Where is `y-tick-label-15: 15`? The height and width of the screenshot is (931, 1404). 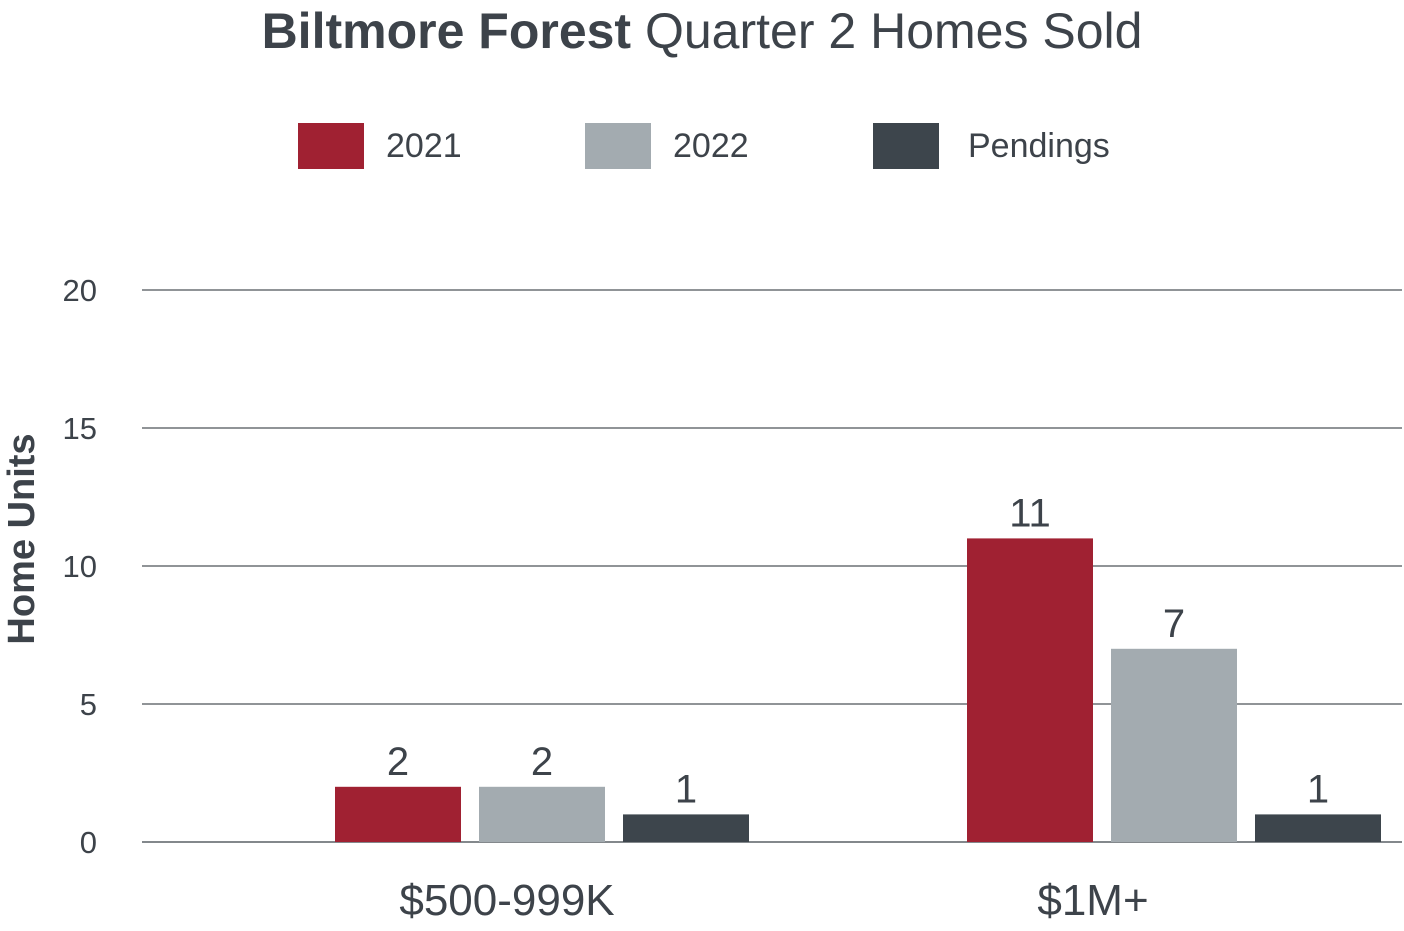
y-tick-label-15: 15 is located at coordinates (80, 428).